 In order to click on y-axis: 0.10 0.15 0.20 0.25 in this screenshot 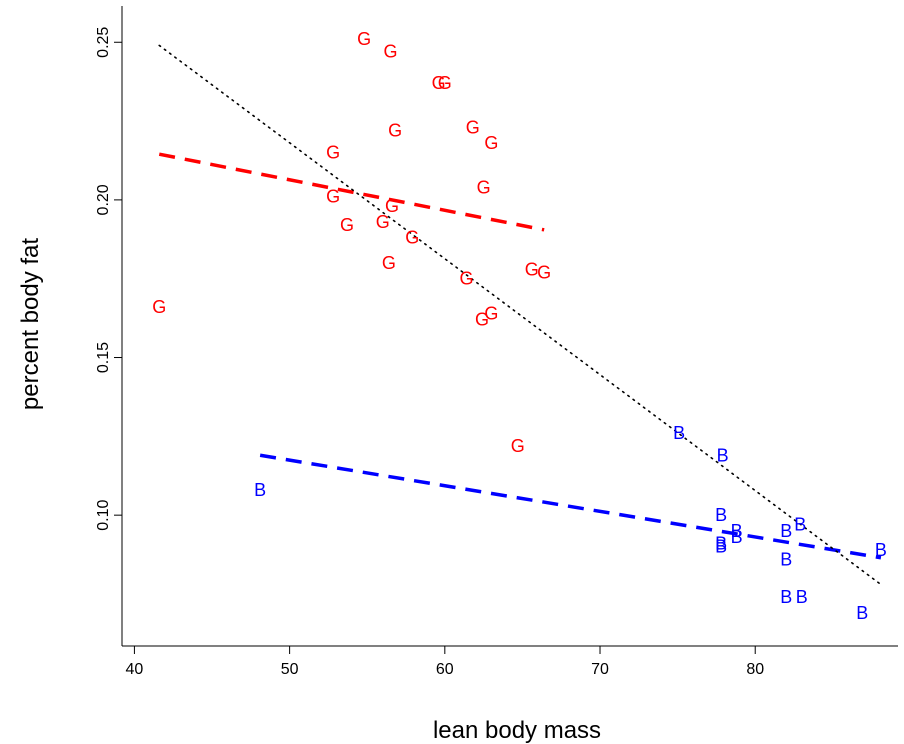, I will do `click(108, 279)`.